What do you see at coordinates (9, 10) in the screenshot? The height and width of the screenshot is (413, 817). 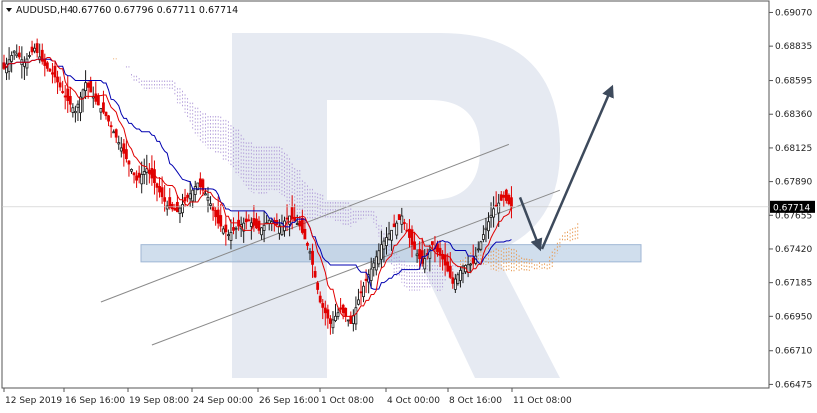 I see `dropdown-arrow-icon` at bounding box center [9, 10].